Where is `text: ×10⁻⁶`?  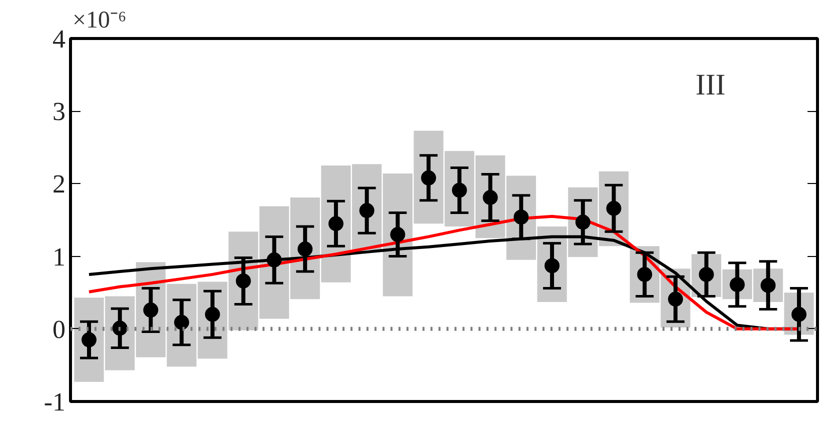 text: ×10⁻⁶ is located at coordinates (99, 21).